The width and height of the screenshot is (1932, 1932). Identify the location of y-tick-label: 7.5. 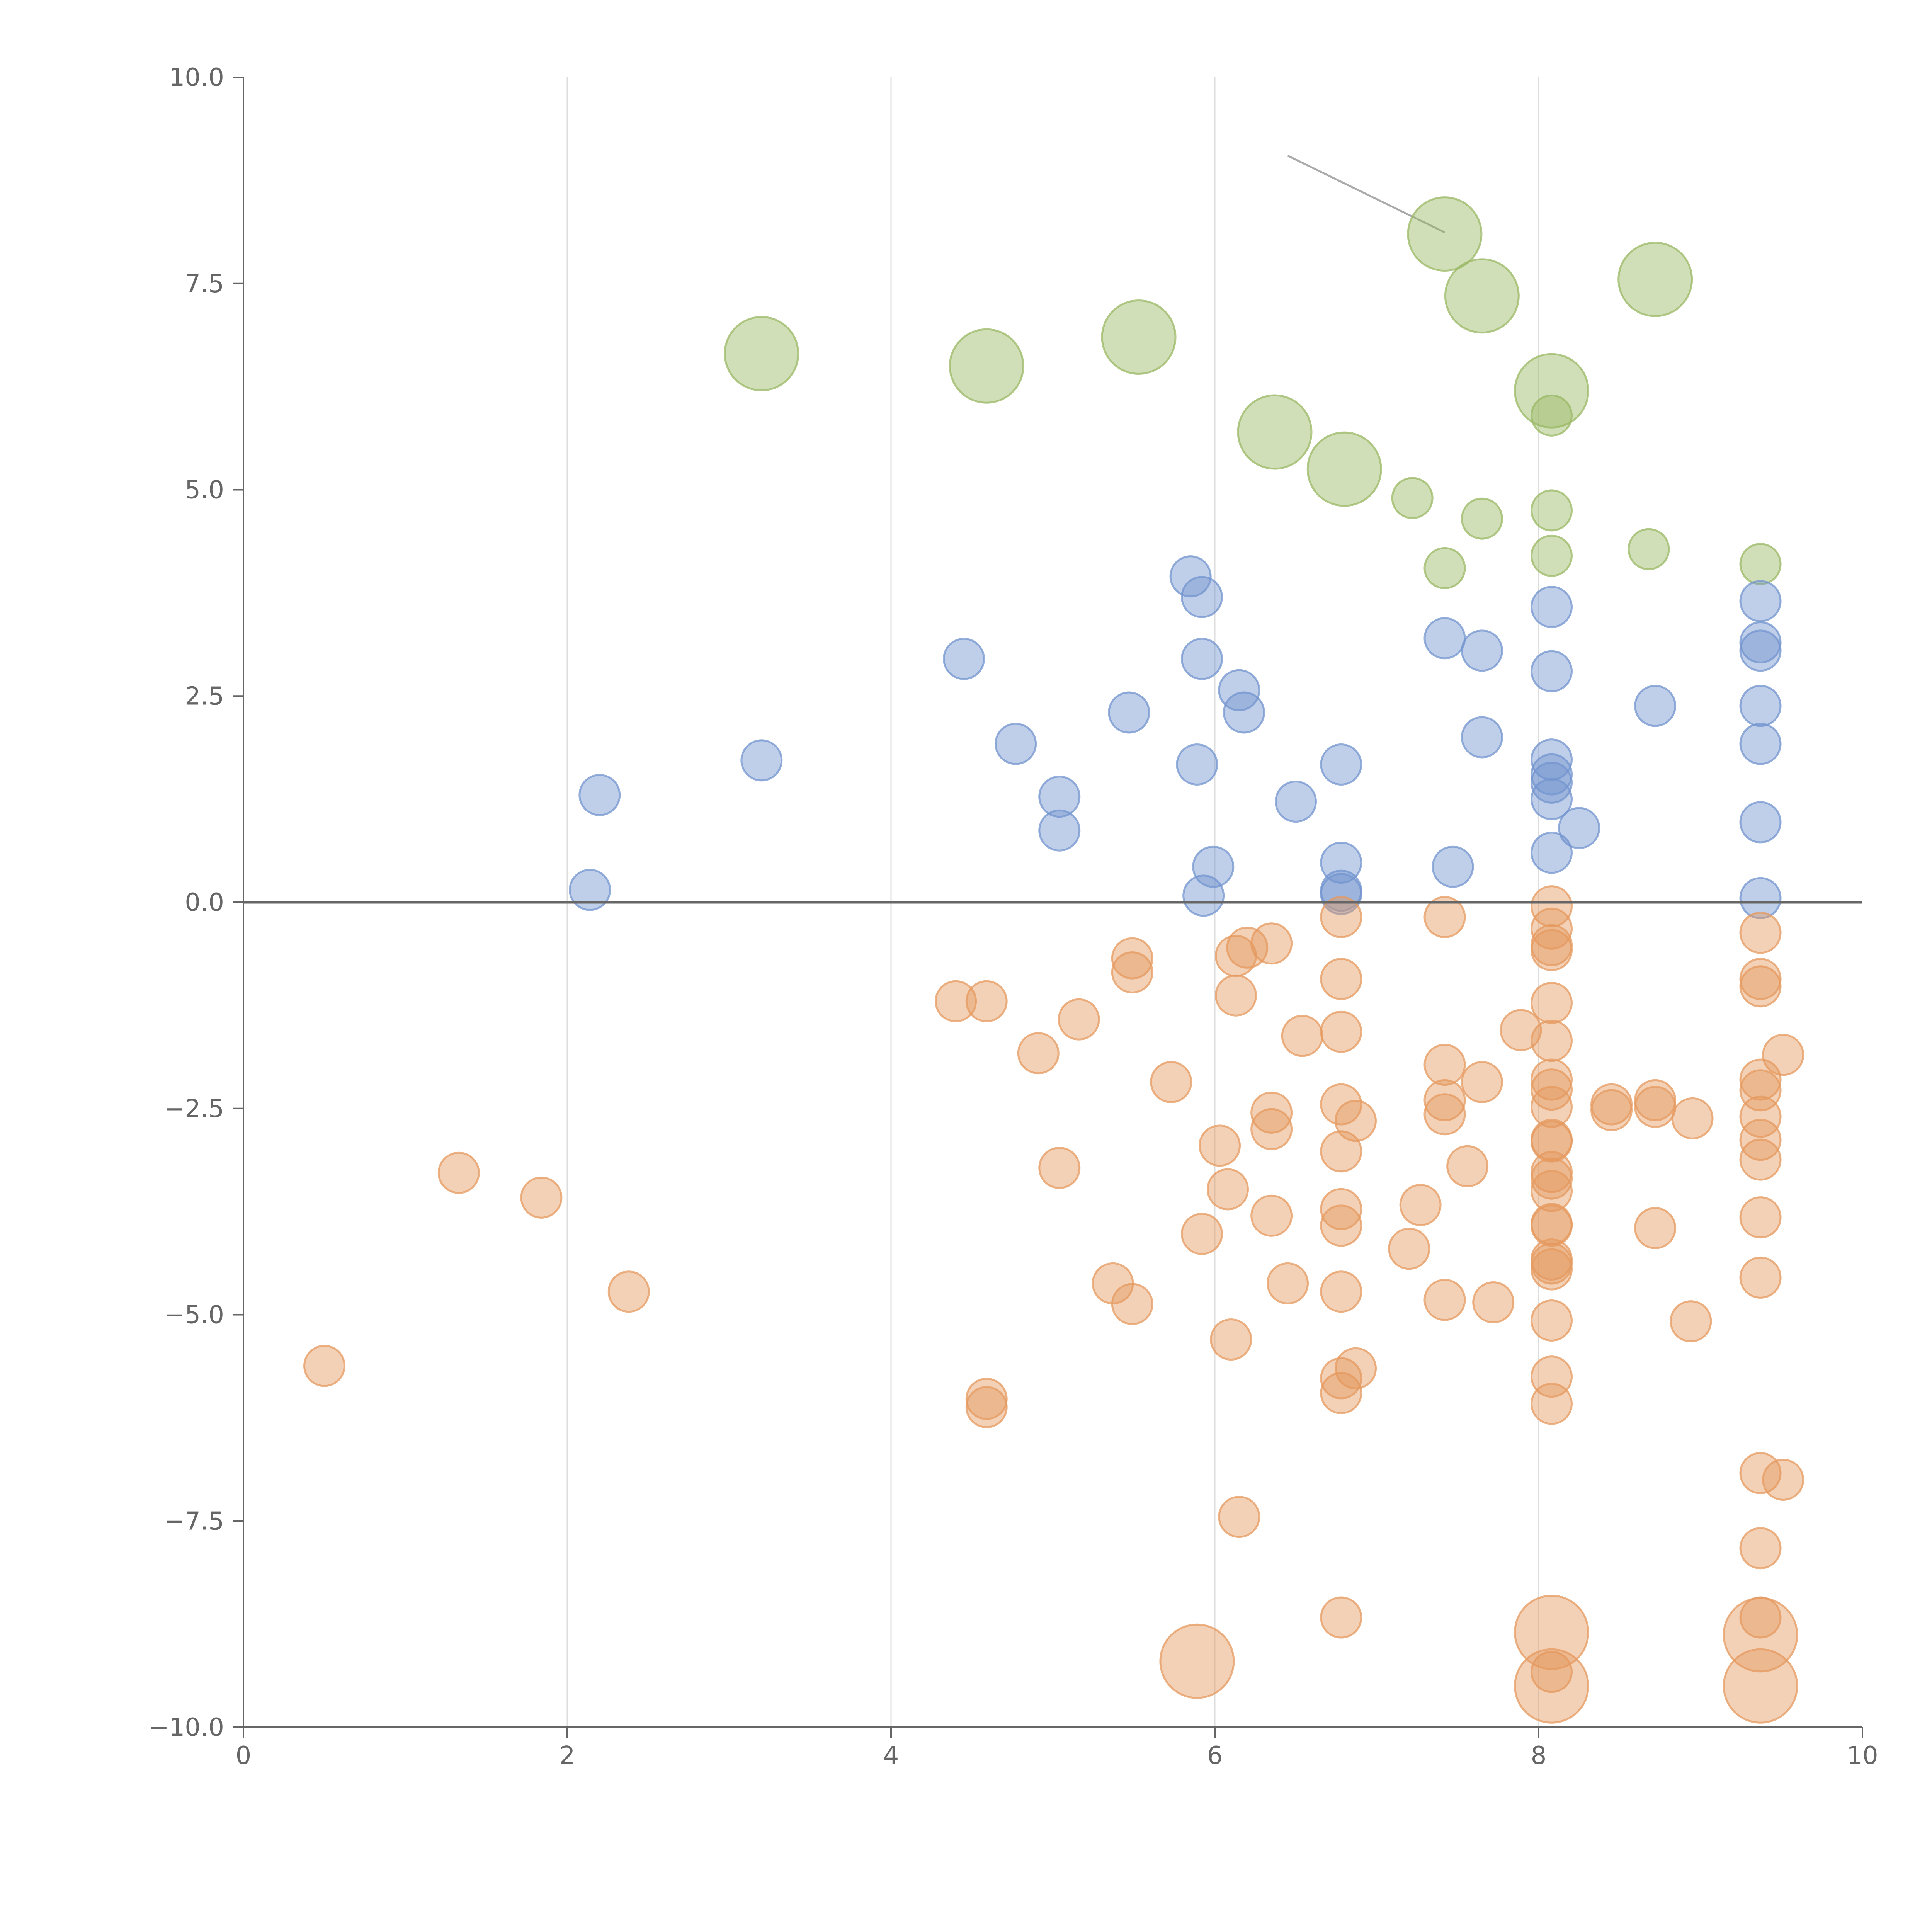
(205, 284).